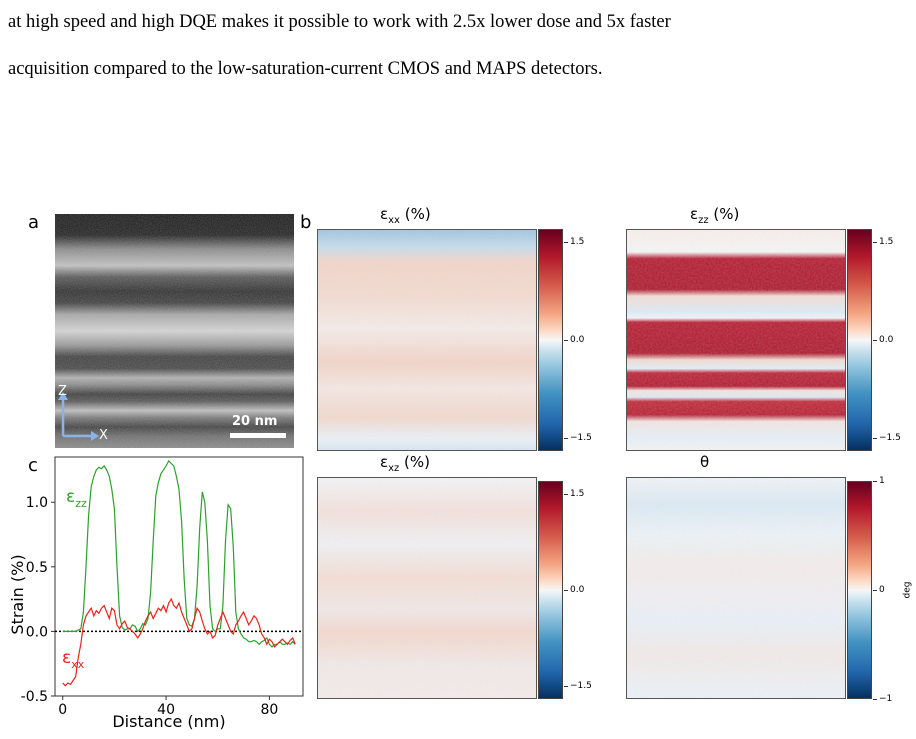  I want to click on axis-arrows-icon, so click(78, 416).